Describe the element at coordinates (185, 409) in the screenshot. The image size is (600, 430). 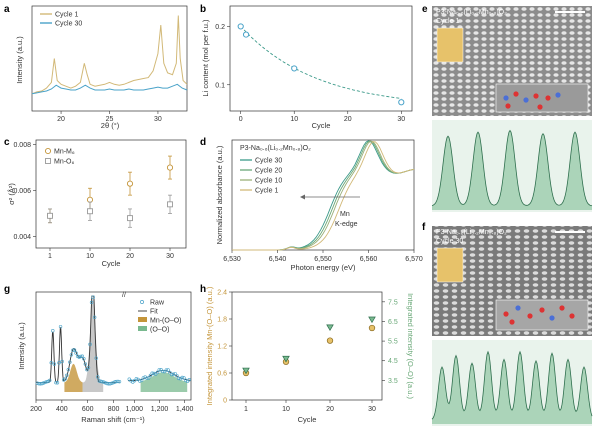
I see `x-tick-label: 1,400` at that location.